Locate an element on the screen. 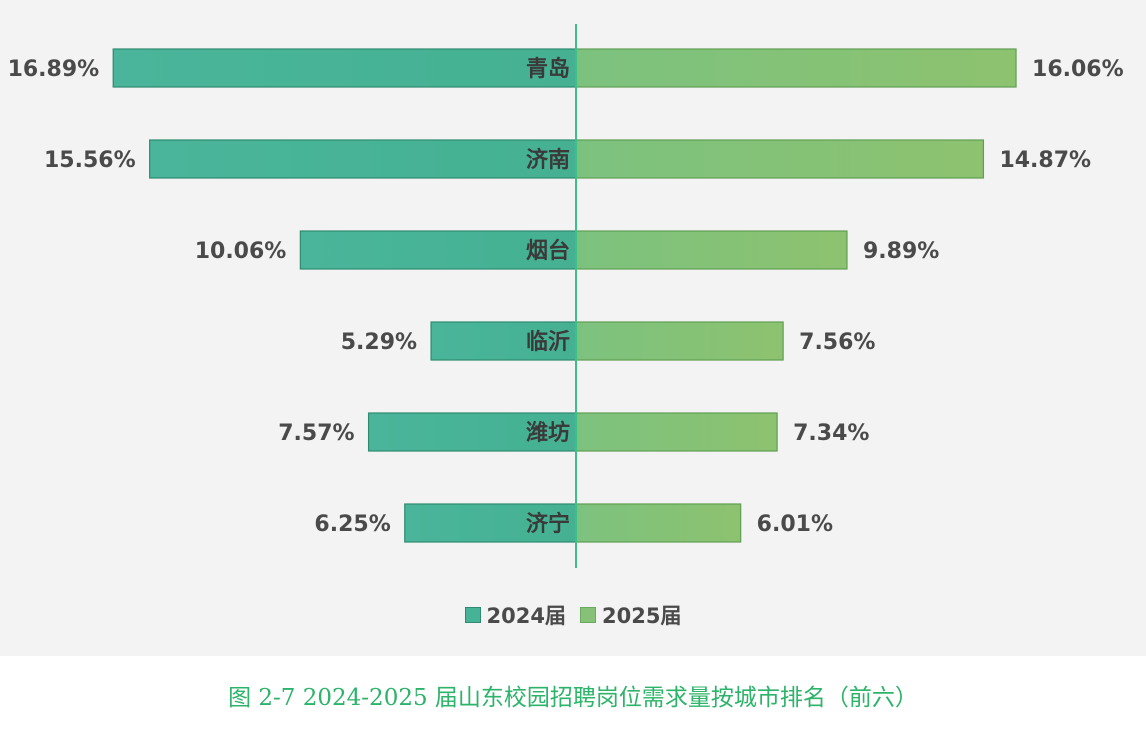  legend-item-2025: 2025届 is located at coordinates (630, 615).